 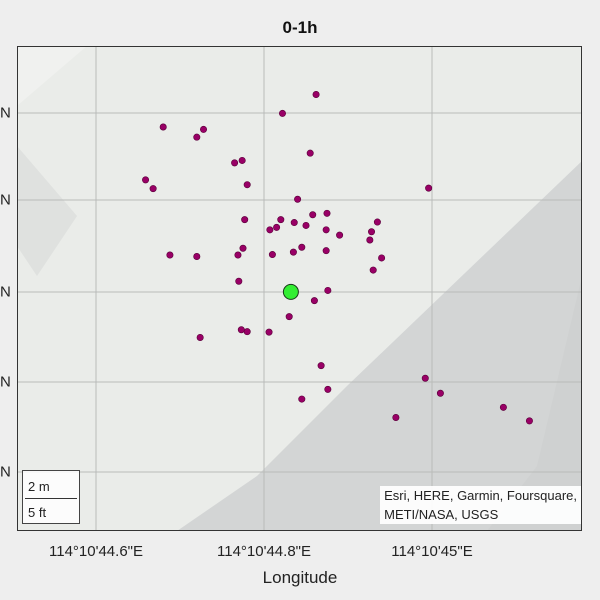 What do you see at coordinates (441, 514) in the screenshot?
I see `attribution-line-2: METI/NASA, USGS` at bounding box center [441, 514].